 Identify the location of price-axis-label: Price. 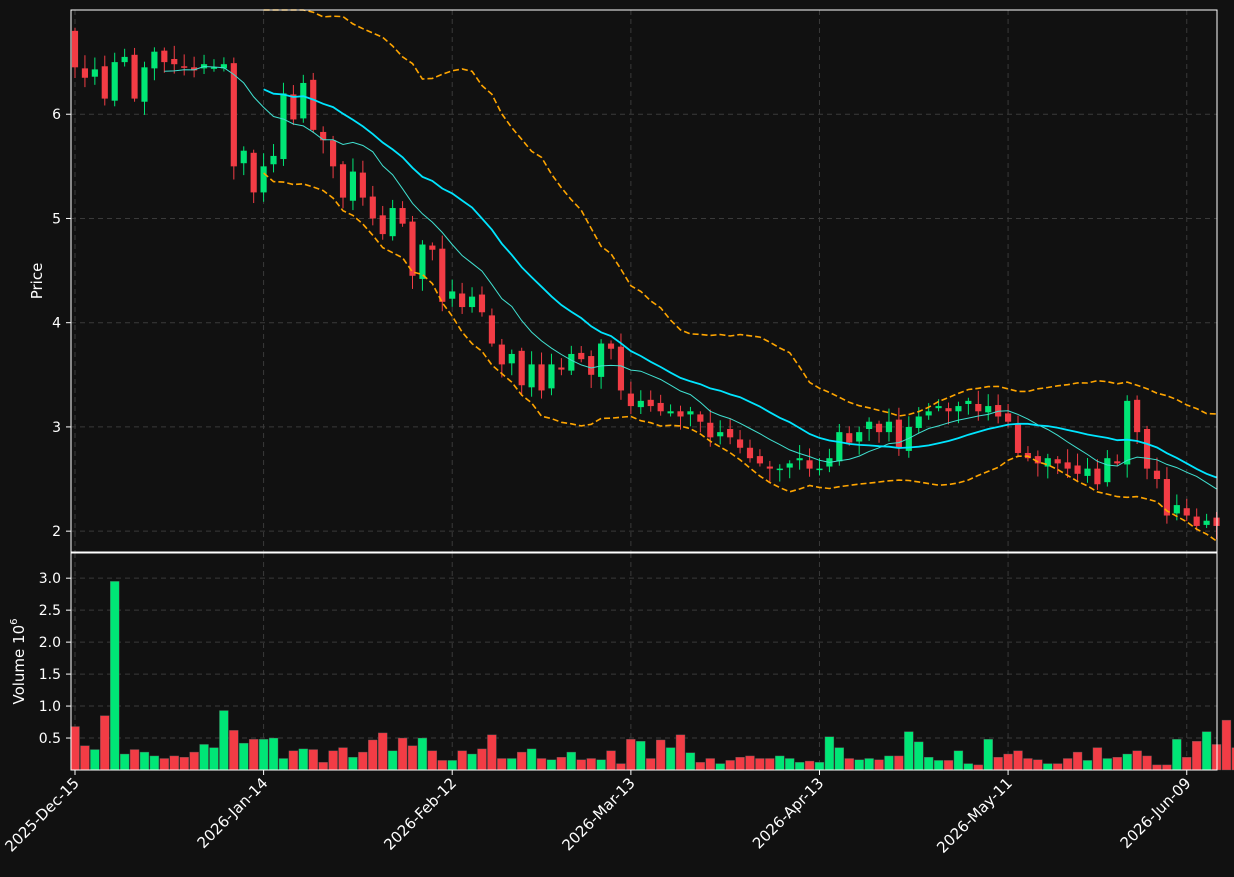
(37, 281).